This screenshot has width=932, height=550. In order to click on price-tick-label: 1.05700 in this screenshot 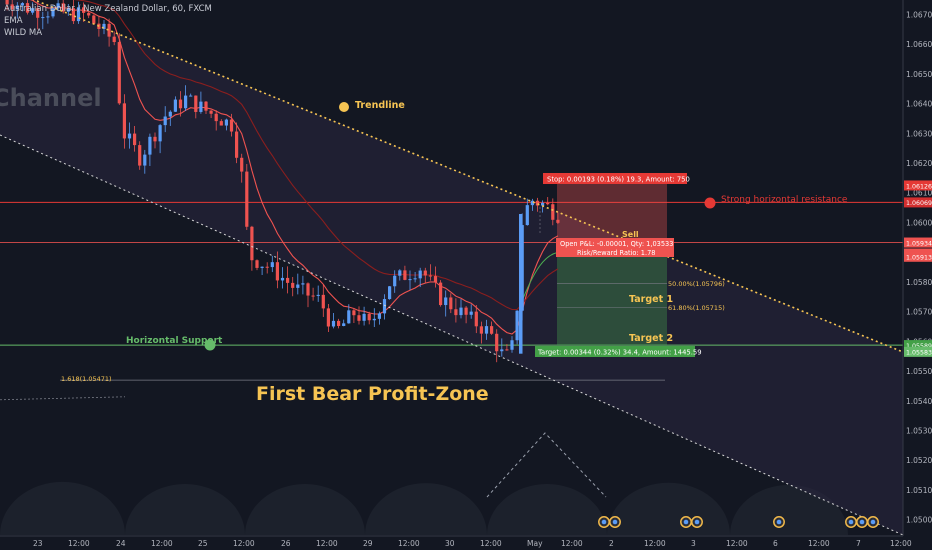, I will do `click(919, 312)`.